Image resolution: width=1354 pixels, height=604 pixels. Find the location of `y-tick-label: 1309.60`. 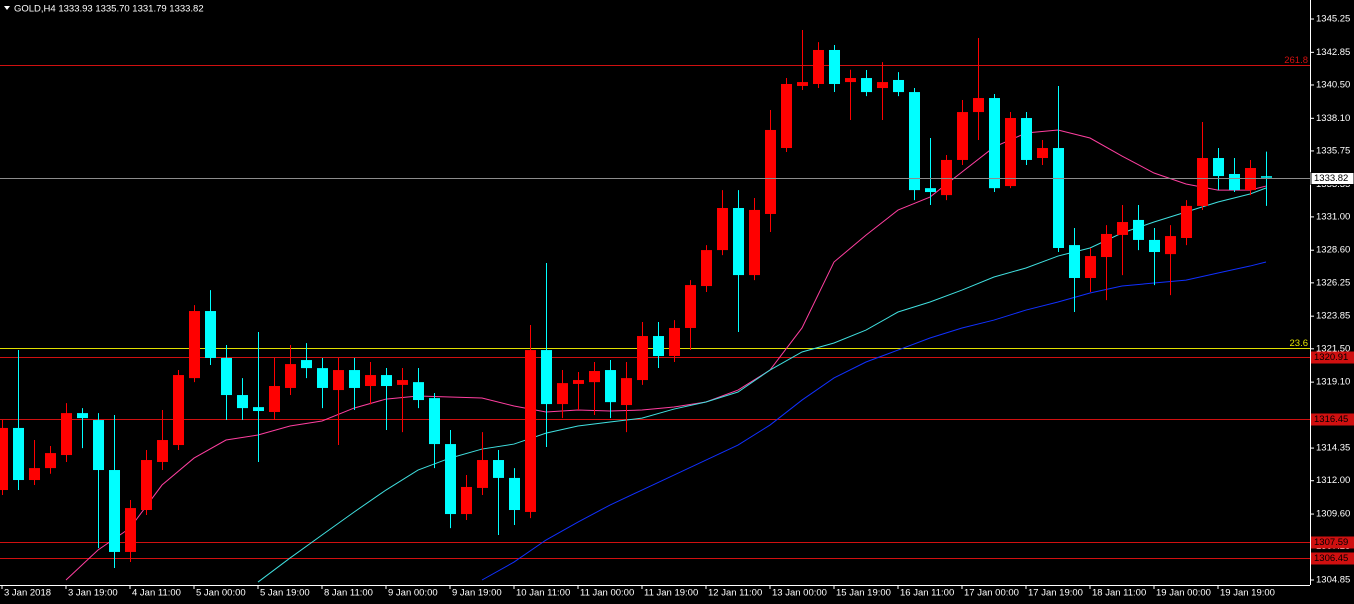

y-tick-label: 1309.60 is located at coordinates (1333, 514).